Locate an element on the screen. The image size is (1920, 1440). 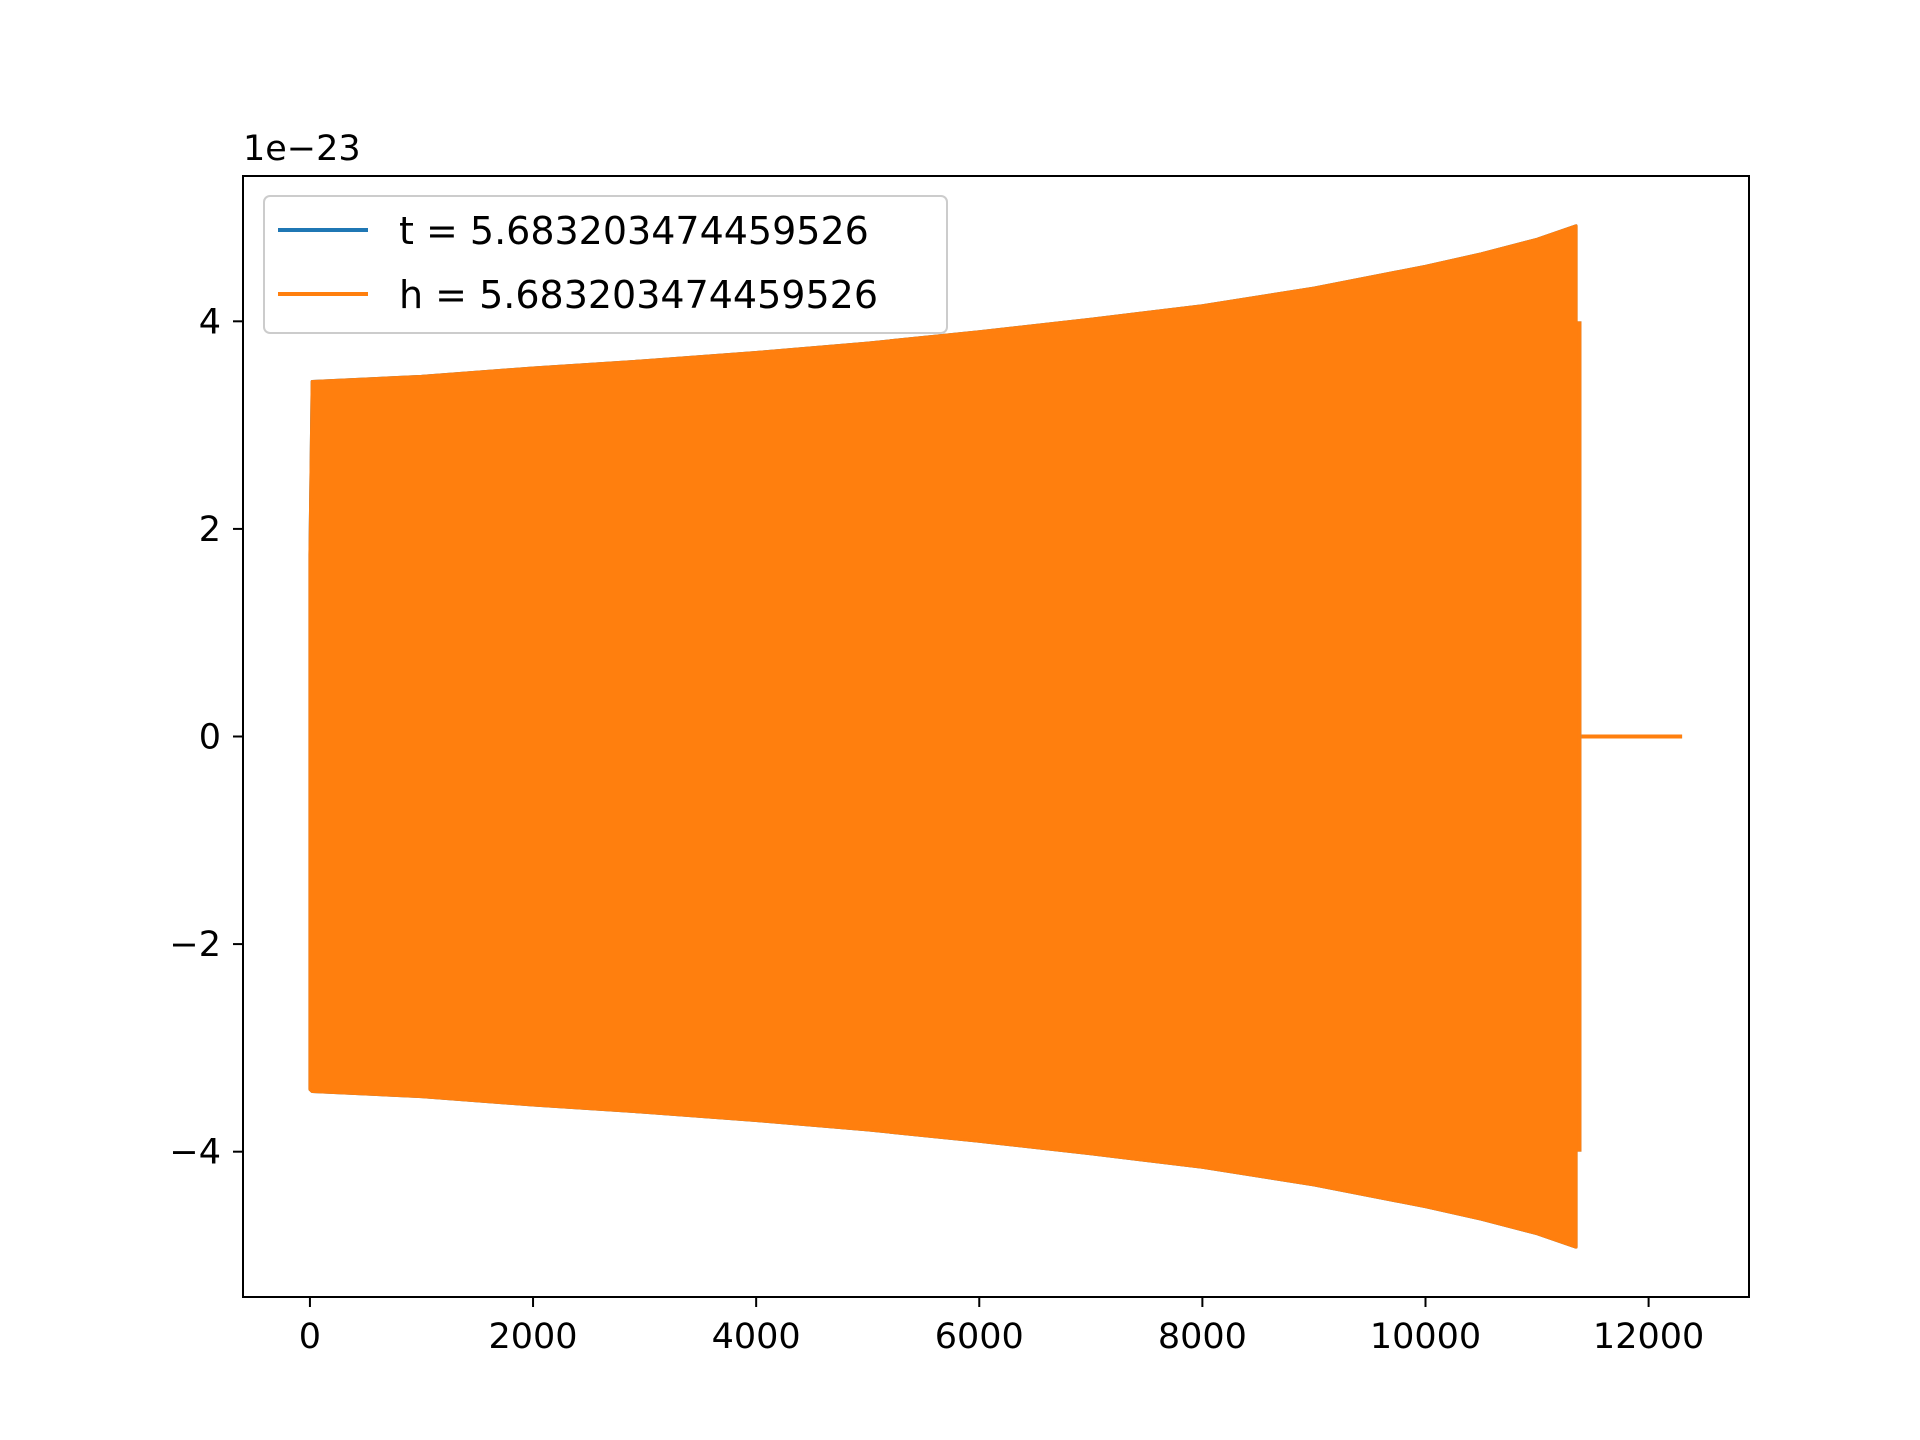
y-axis: −4 −2 0 2 4 is located at coordinates (206, 737).